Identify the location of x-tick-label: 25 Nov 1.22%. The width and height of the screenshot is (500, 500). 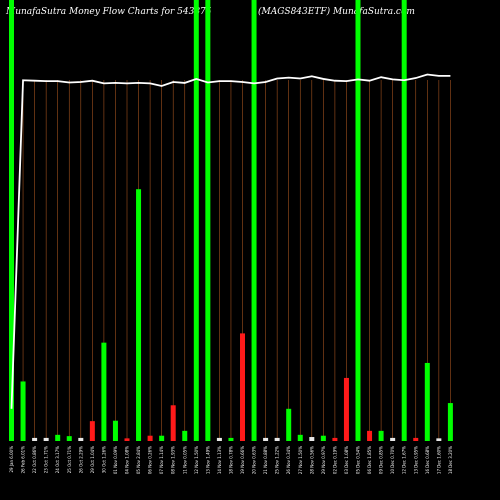
(277, 460).